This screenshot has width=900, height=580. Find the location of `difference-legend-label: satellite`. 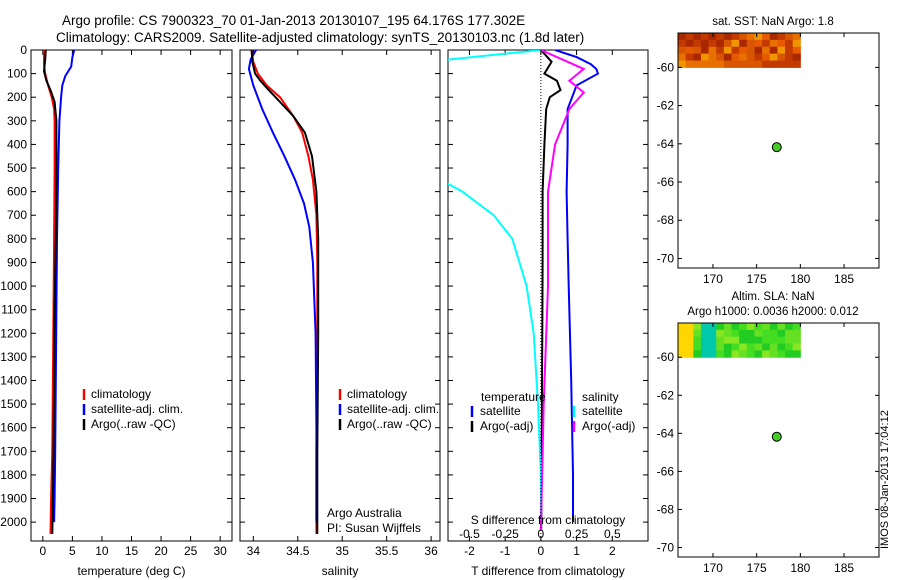

difference-legend-label: satellite is located at coordinates (602, 411).